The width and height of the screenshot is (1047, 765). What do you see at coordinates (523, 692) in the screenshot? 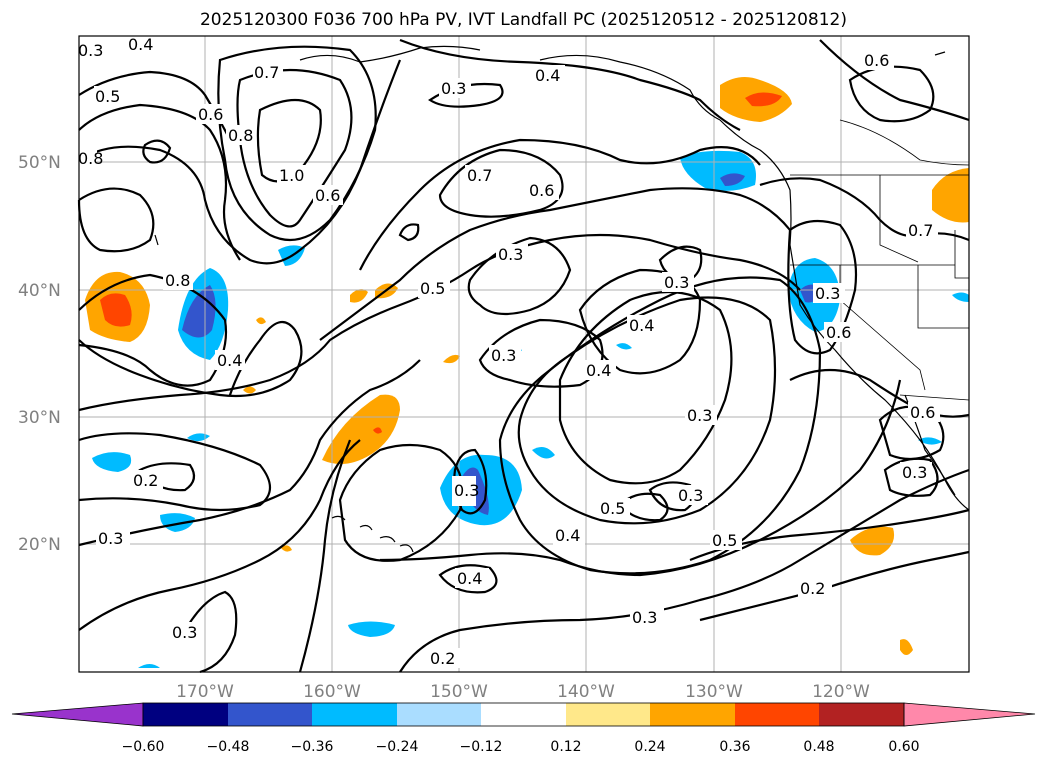
I see `longitude-axis: 170°W 160°W 150°W 140°W 130°W 120°W` at bounding box center [523, 692].